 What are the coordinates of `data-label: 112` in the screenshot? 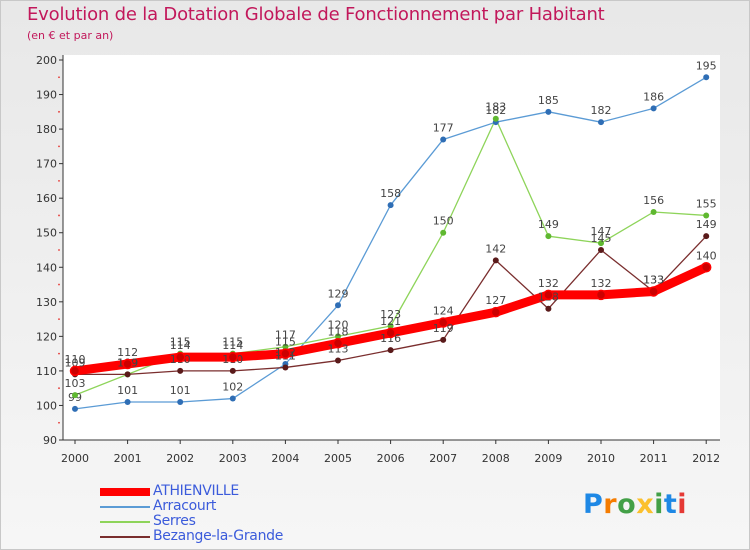 It's located at (127, 352).